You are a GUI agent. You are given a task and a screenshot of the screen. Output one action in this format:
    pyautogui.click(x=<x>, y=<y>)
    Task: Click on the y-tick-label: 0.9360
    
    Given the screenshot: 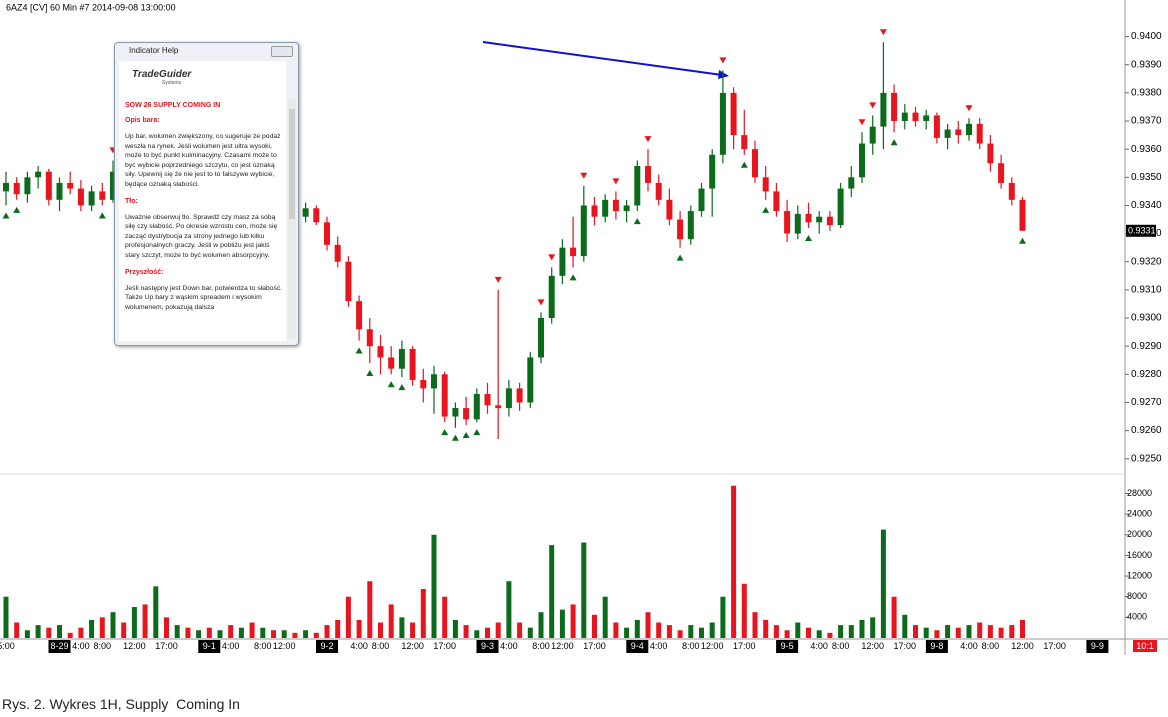 What is the action you would take?
    pyautogui.click(x=1146, y=149)
    